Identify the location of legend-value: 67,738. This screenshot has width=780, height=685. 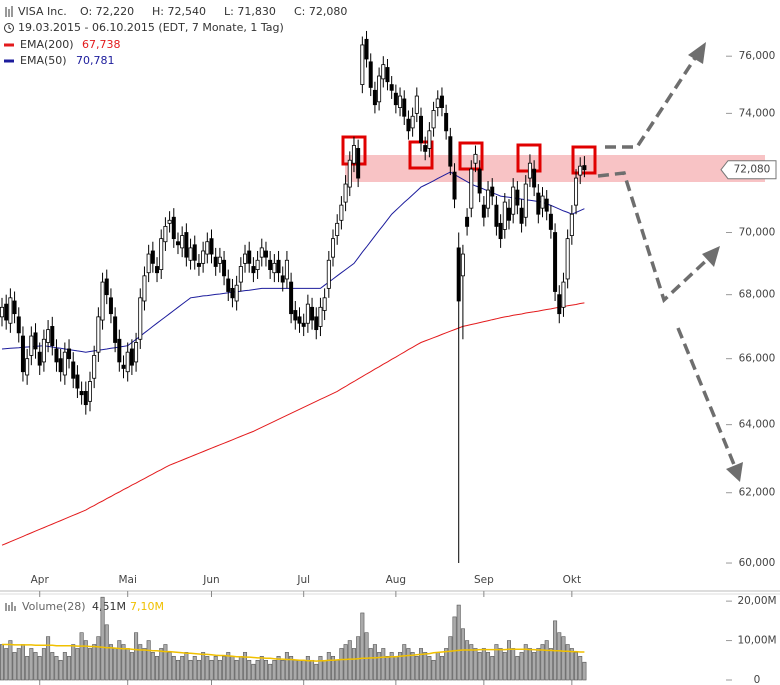
(101, 44).